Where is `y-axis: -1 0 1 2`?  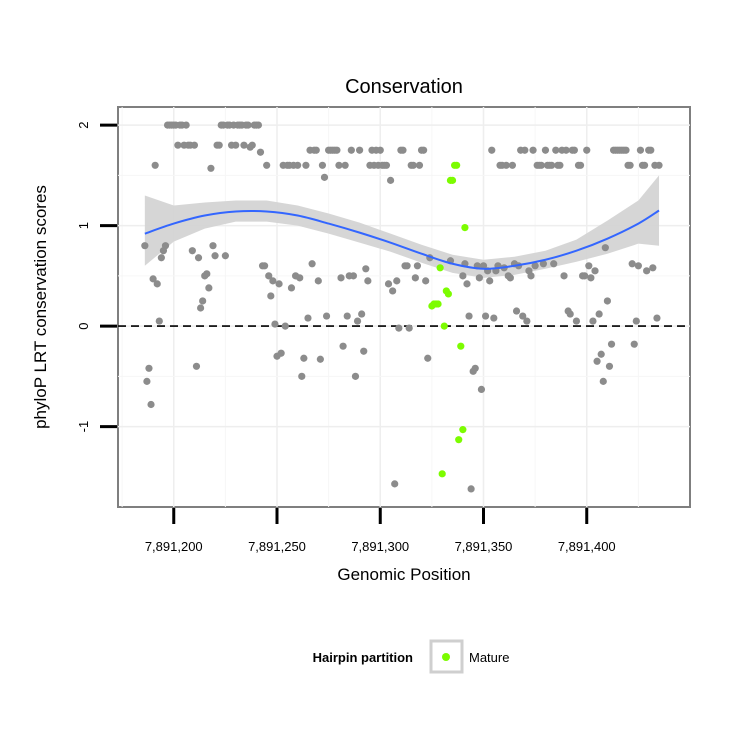 y-axis: -1 0 1 2 is located at coordinates (96, 276).